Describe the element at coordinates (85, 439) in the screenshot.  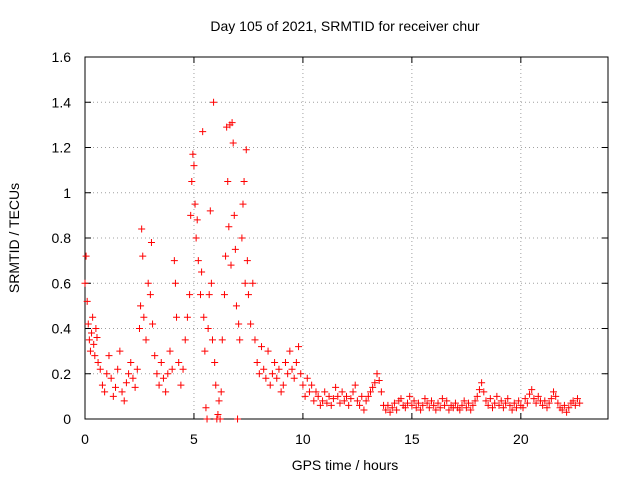
I see `x-tick-label: 0` at that location.